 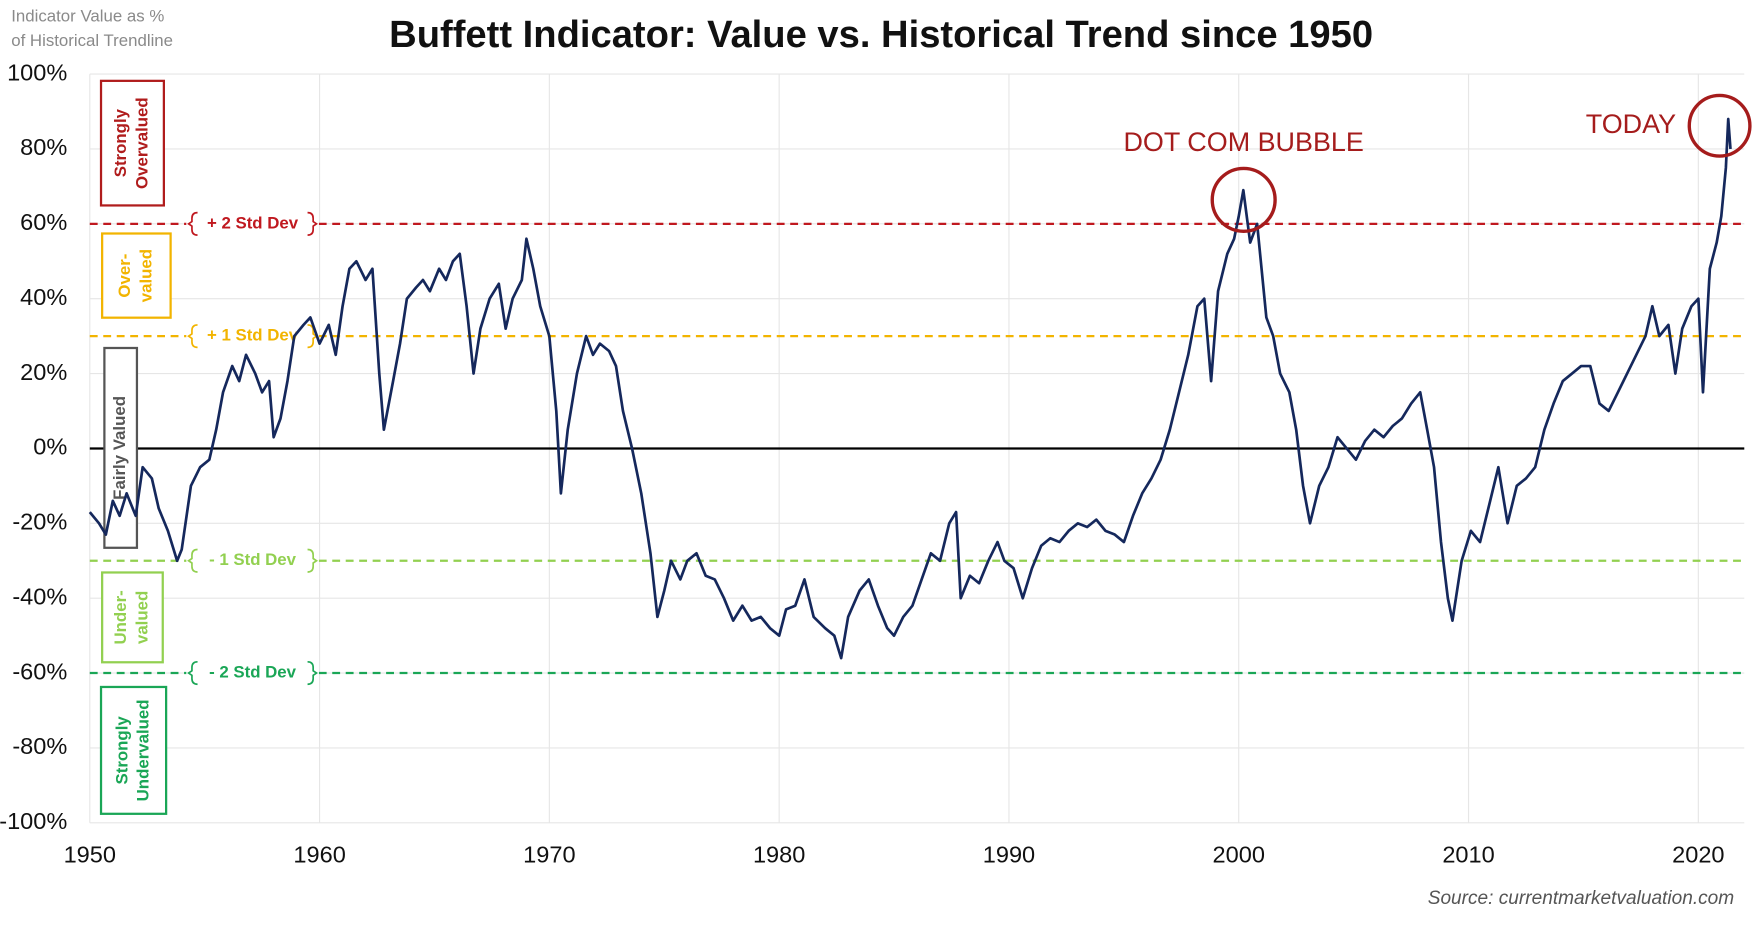 What do you see at coordinates (39, 746) in the screenshot?
I see `y-tick-label: -80%` at bounding box center [39, 746].